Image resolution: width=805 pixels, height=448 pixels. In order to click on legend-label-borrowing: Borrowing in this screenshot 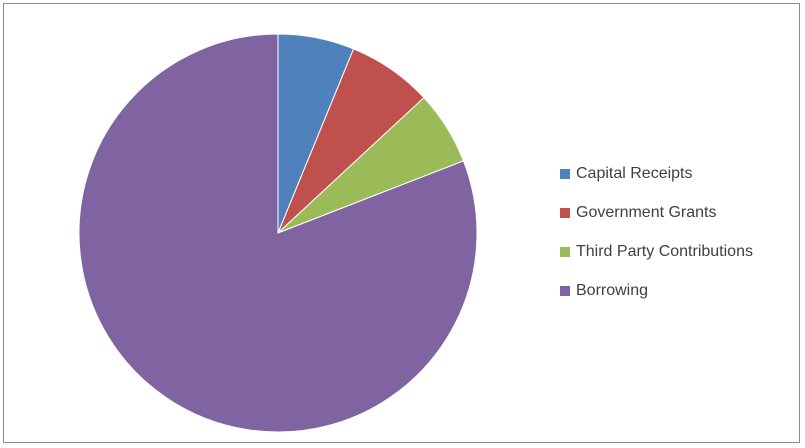, I will do `click(612, 290)`.